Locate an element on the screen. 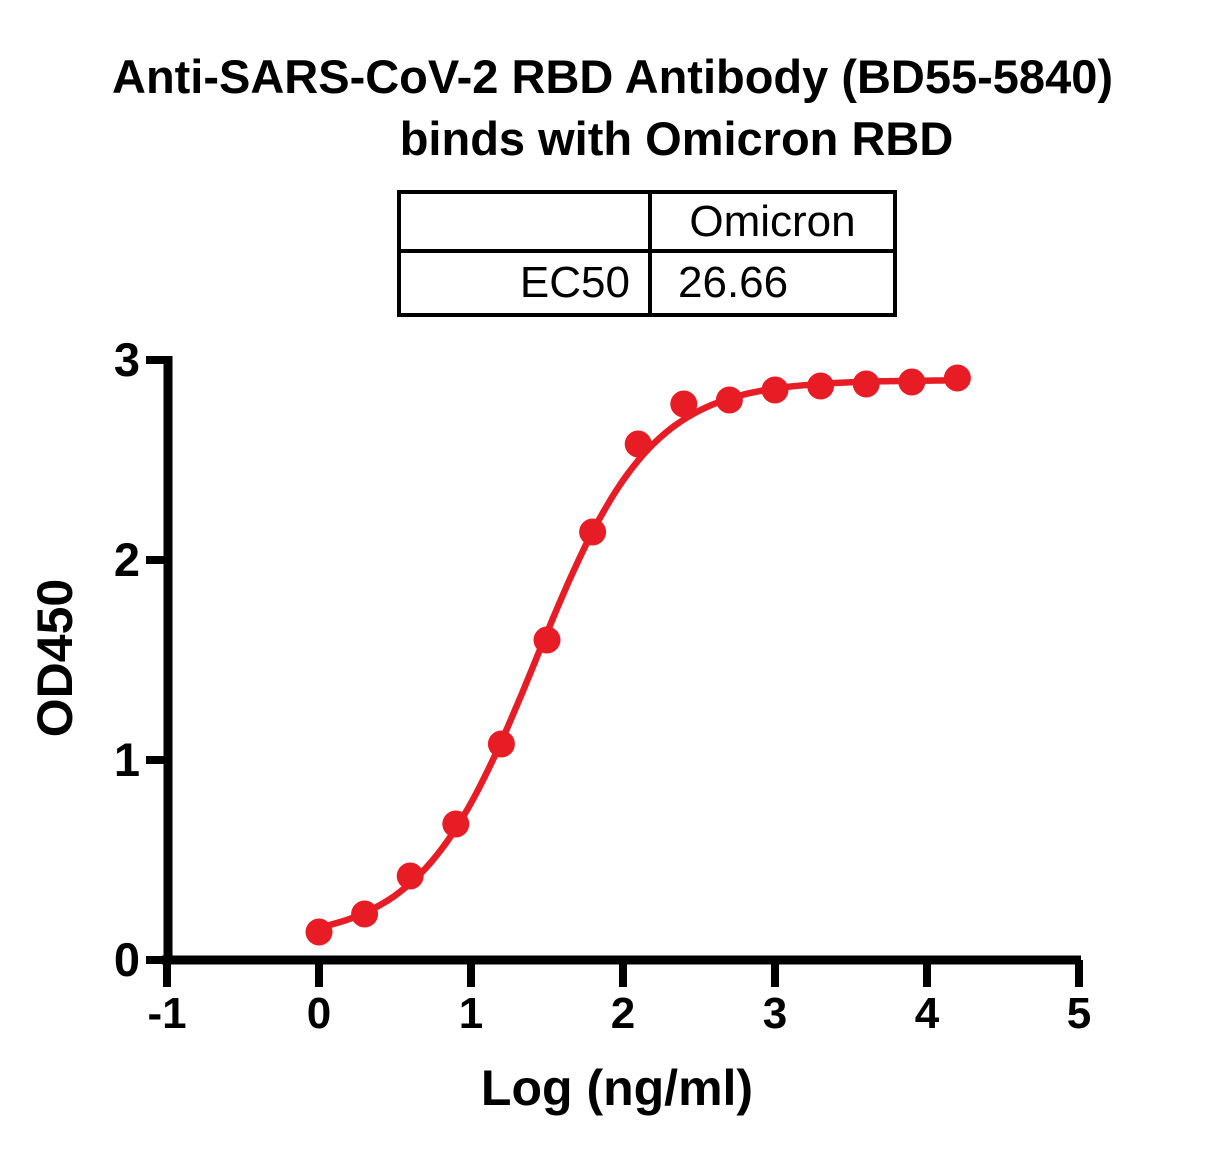  x-tick-label: 5 is located at coordinates (1079, 1013).